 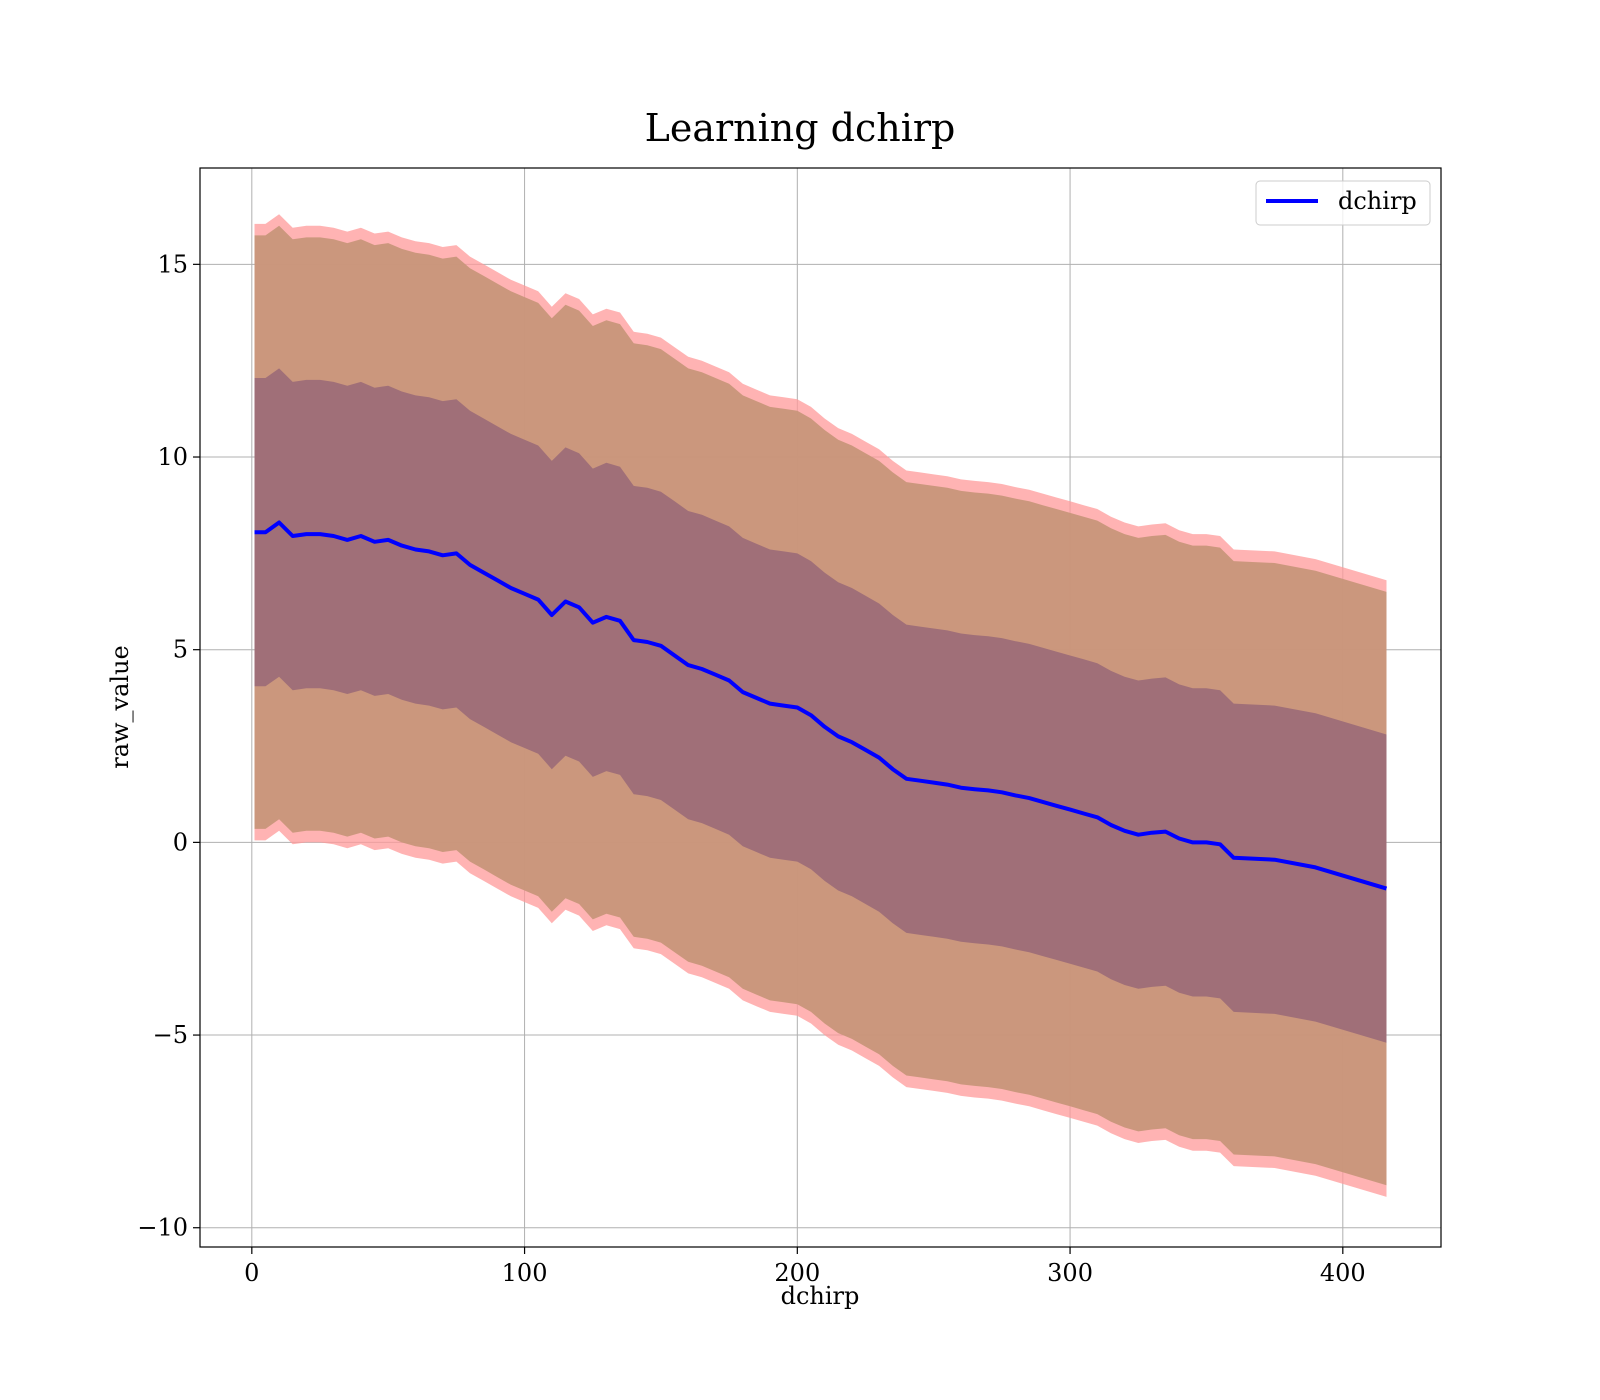 What do you see at coordinates (800, 128) in the screenshot?
I see `chart-title: Learning dchirp` at bounding box center [800, 128].